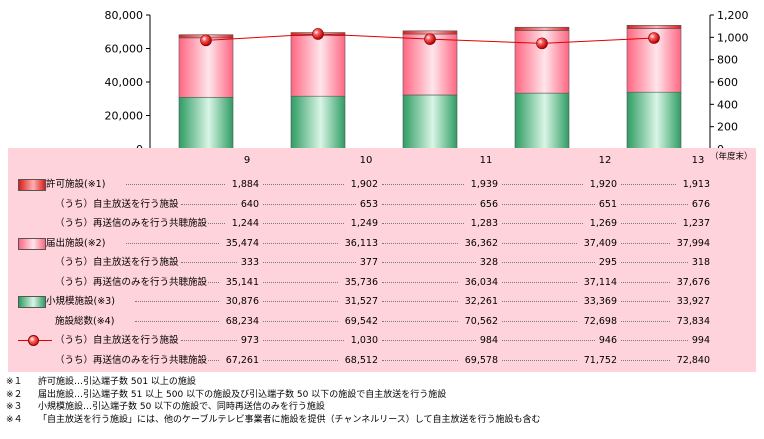 Image resolution: width=764 pixels, height=439 pixels. What do you see at coordinates (364, 184) in the screenshot?
I see `row-value: 1,902` at bounding box center [364, 184].